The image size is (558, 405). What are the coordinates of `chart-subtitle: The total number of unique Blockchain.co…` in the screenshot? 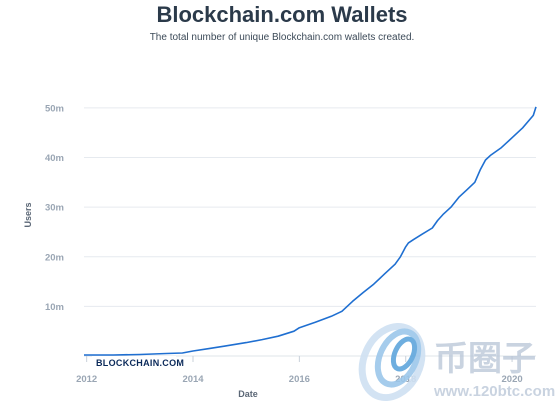 It's located at (282, 37).